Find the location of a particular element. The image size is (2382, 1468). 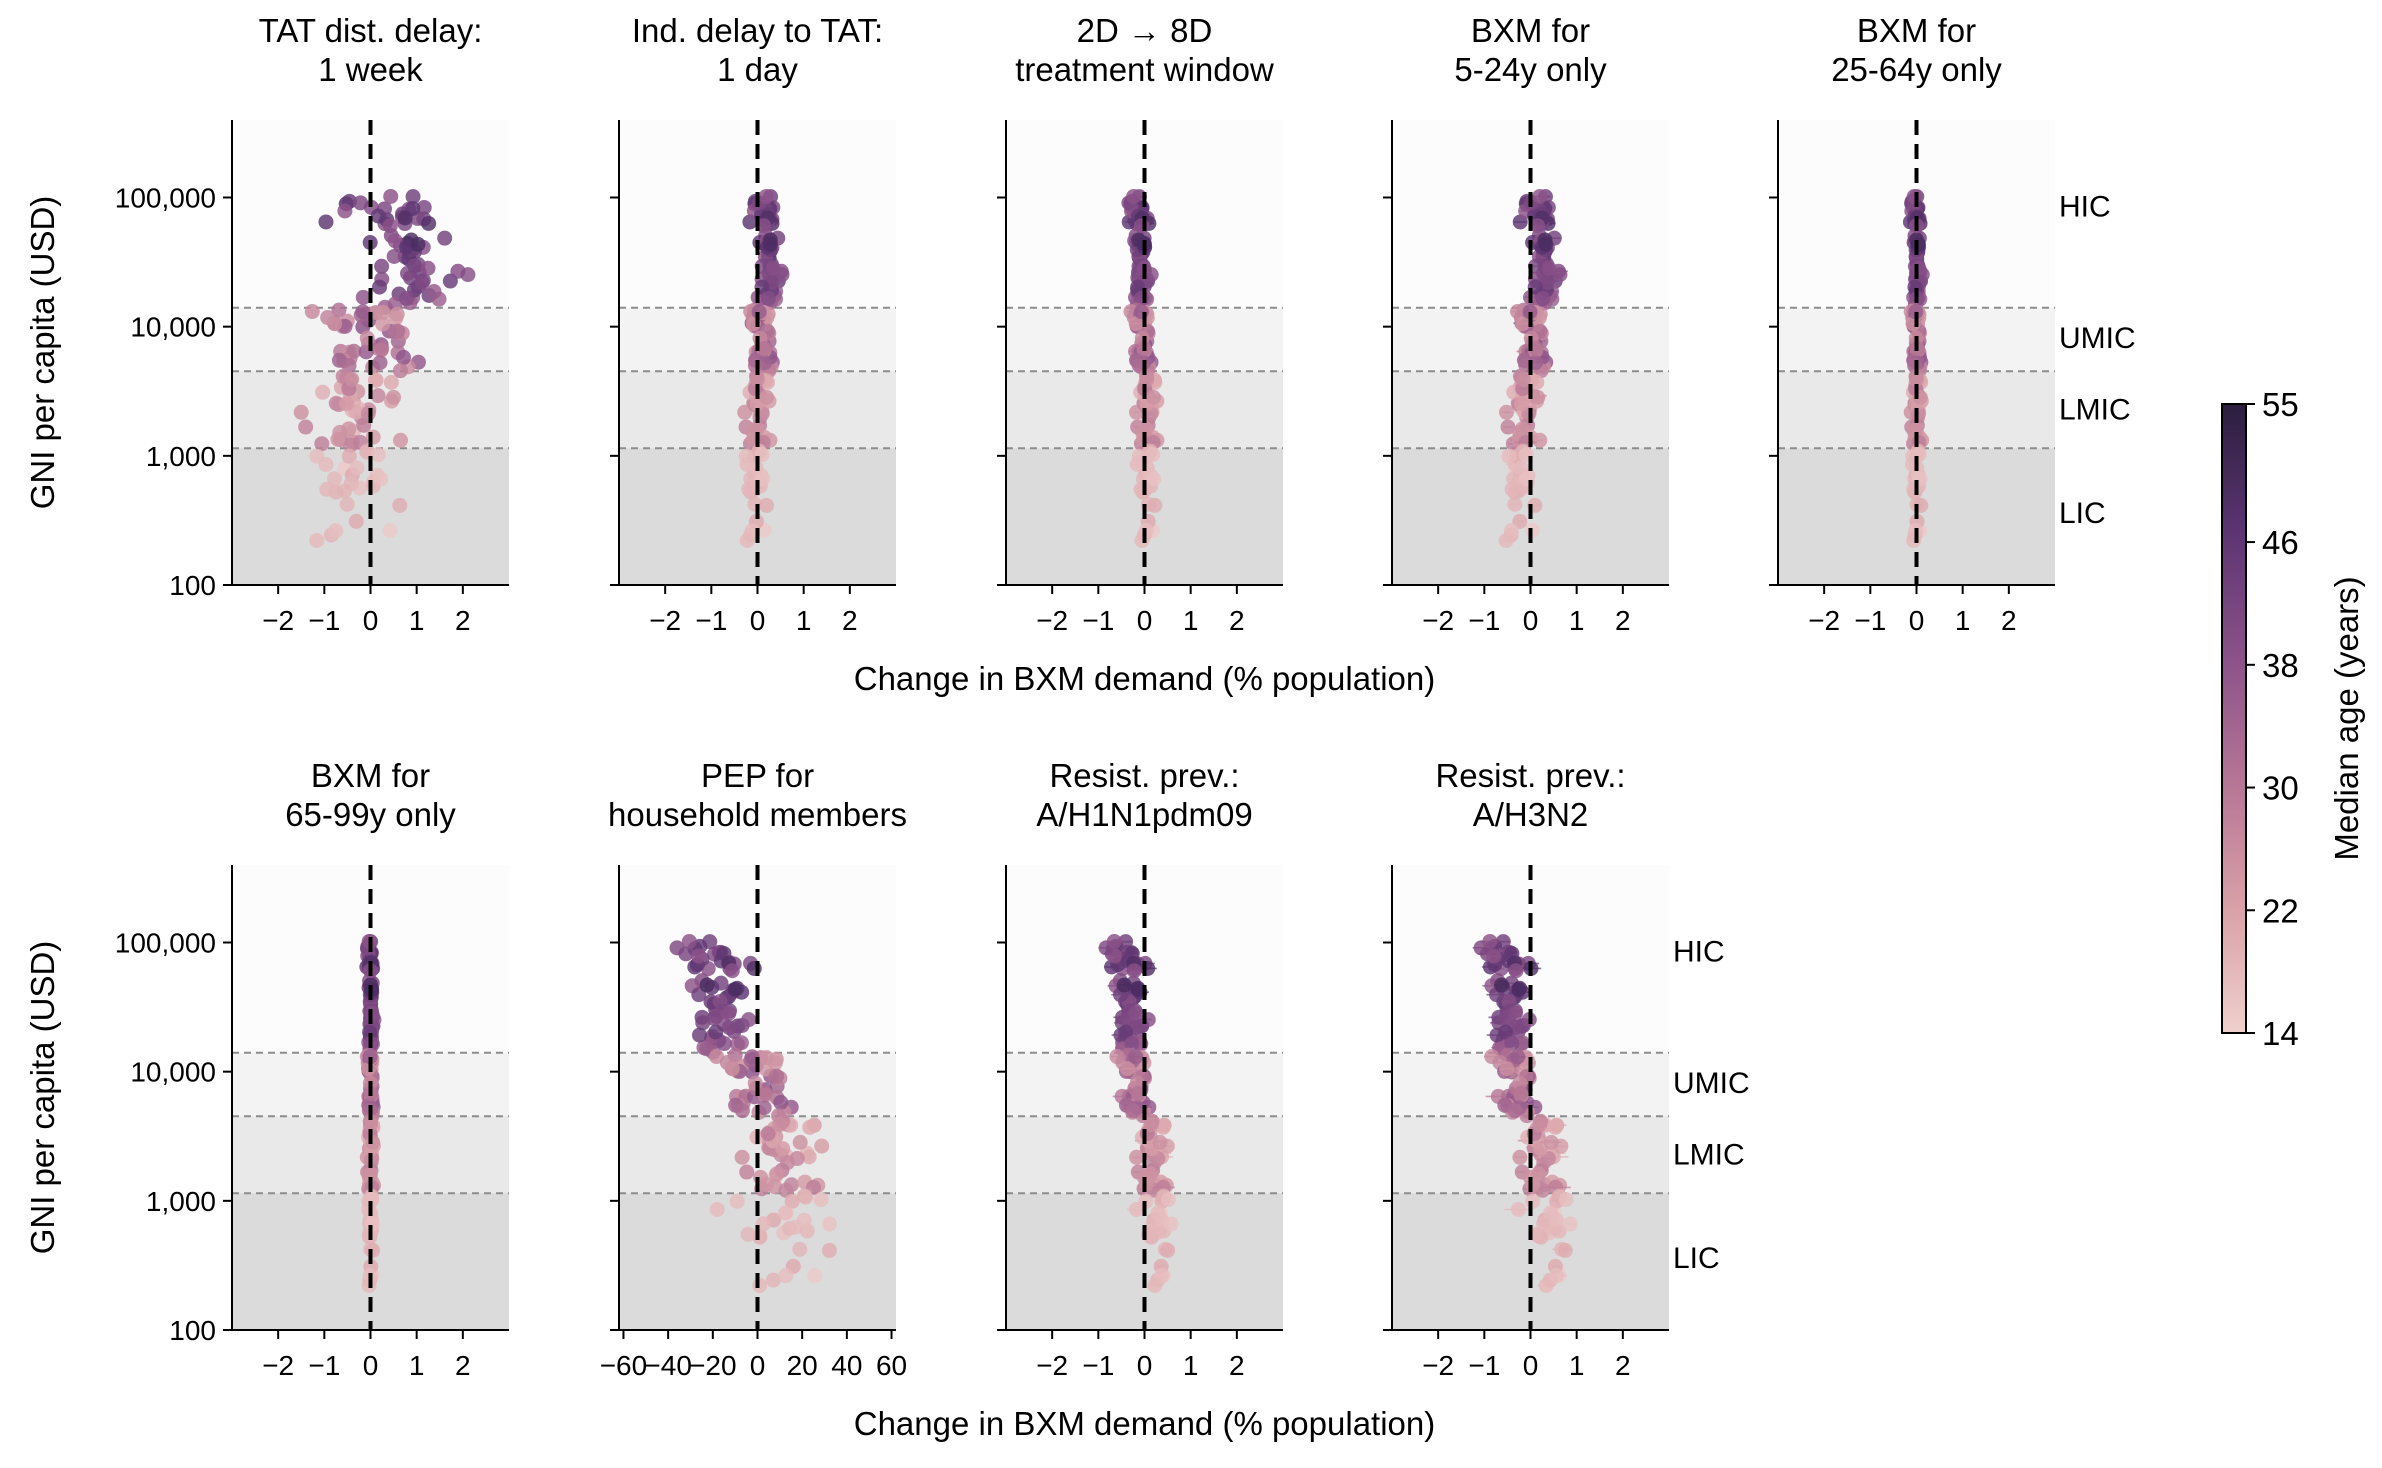

x-tick-label: 60 is located at coordinates (891, 1365).